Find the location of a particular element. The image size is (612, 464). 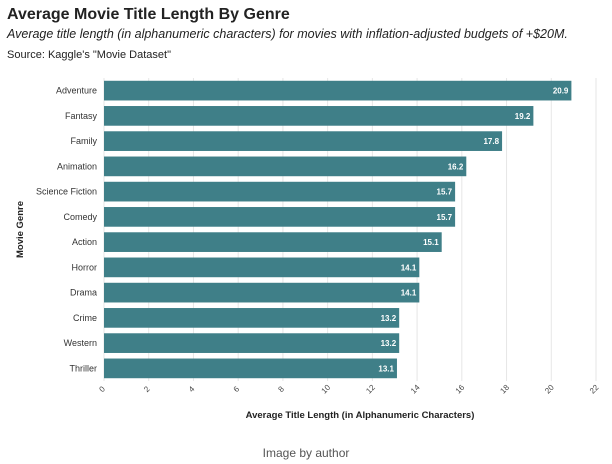

x-tick-label: 10 is located at coordinates (326, 389).